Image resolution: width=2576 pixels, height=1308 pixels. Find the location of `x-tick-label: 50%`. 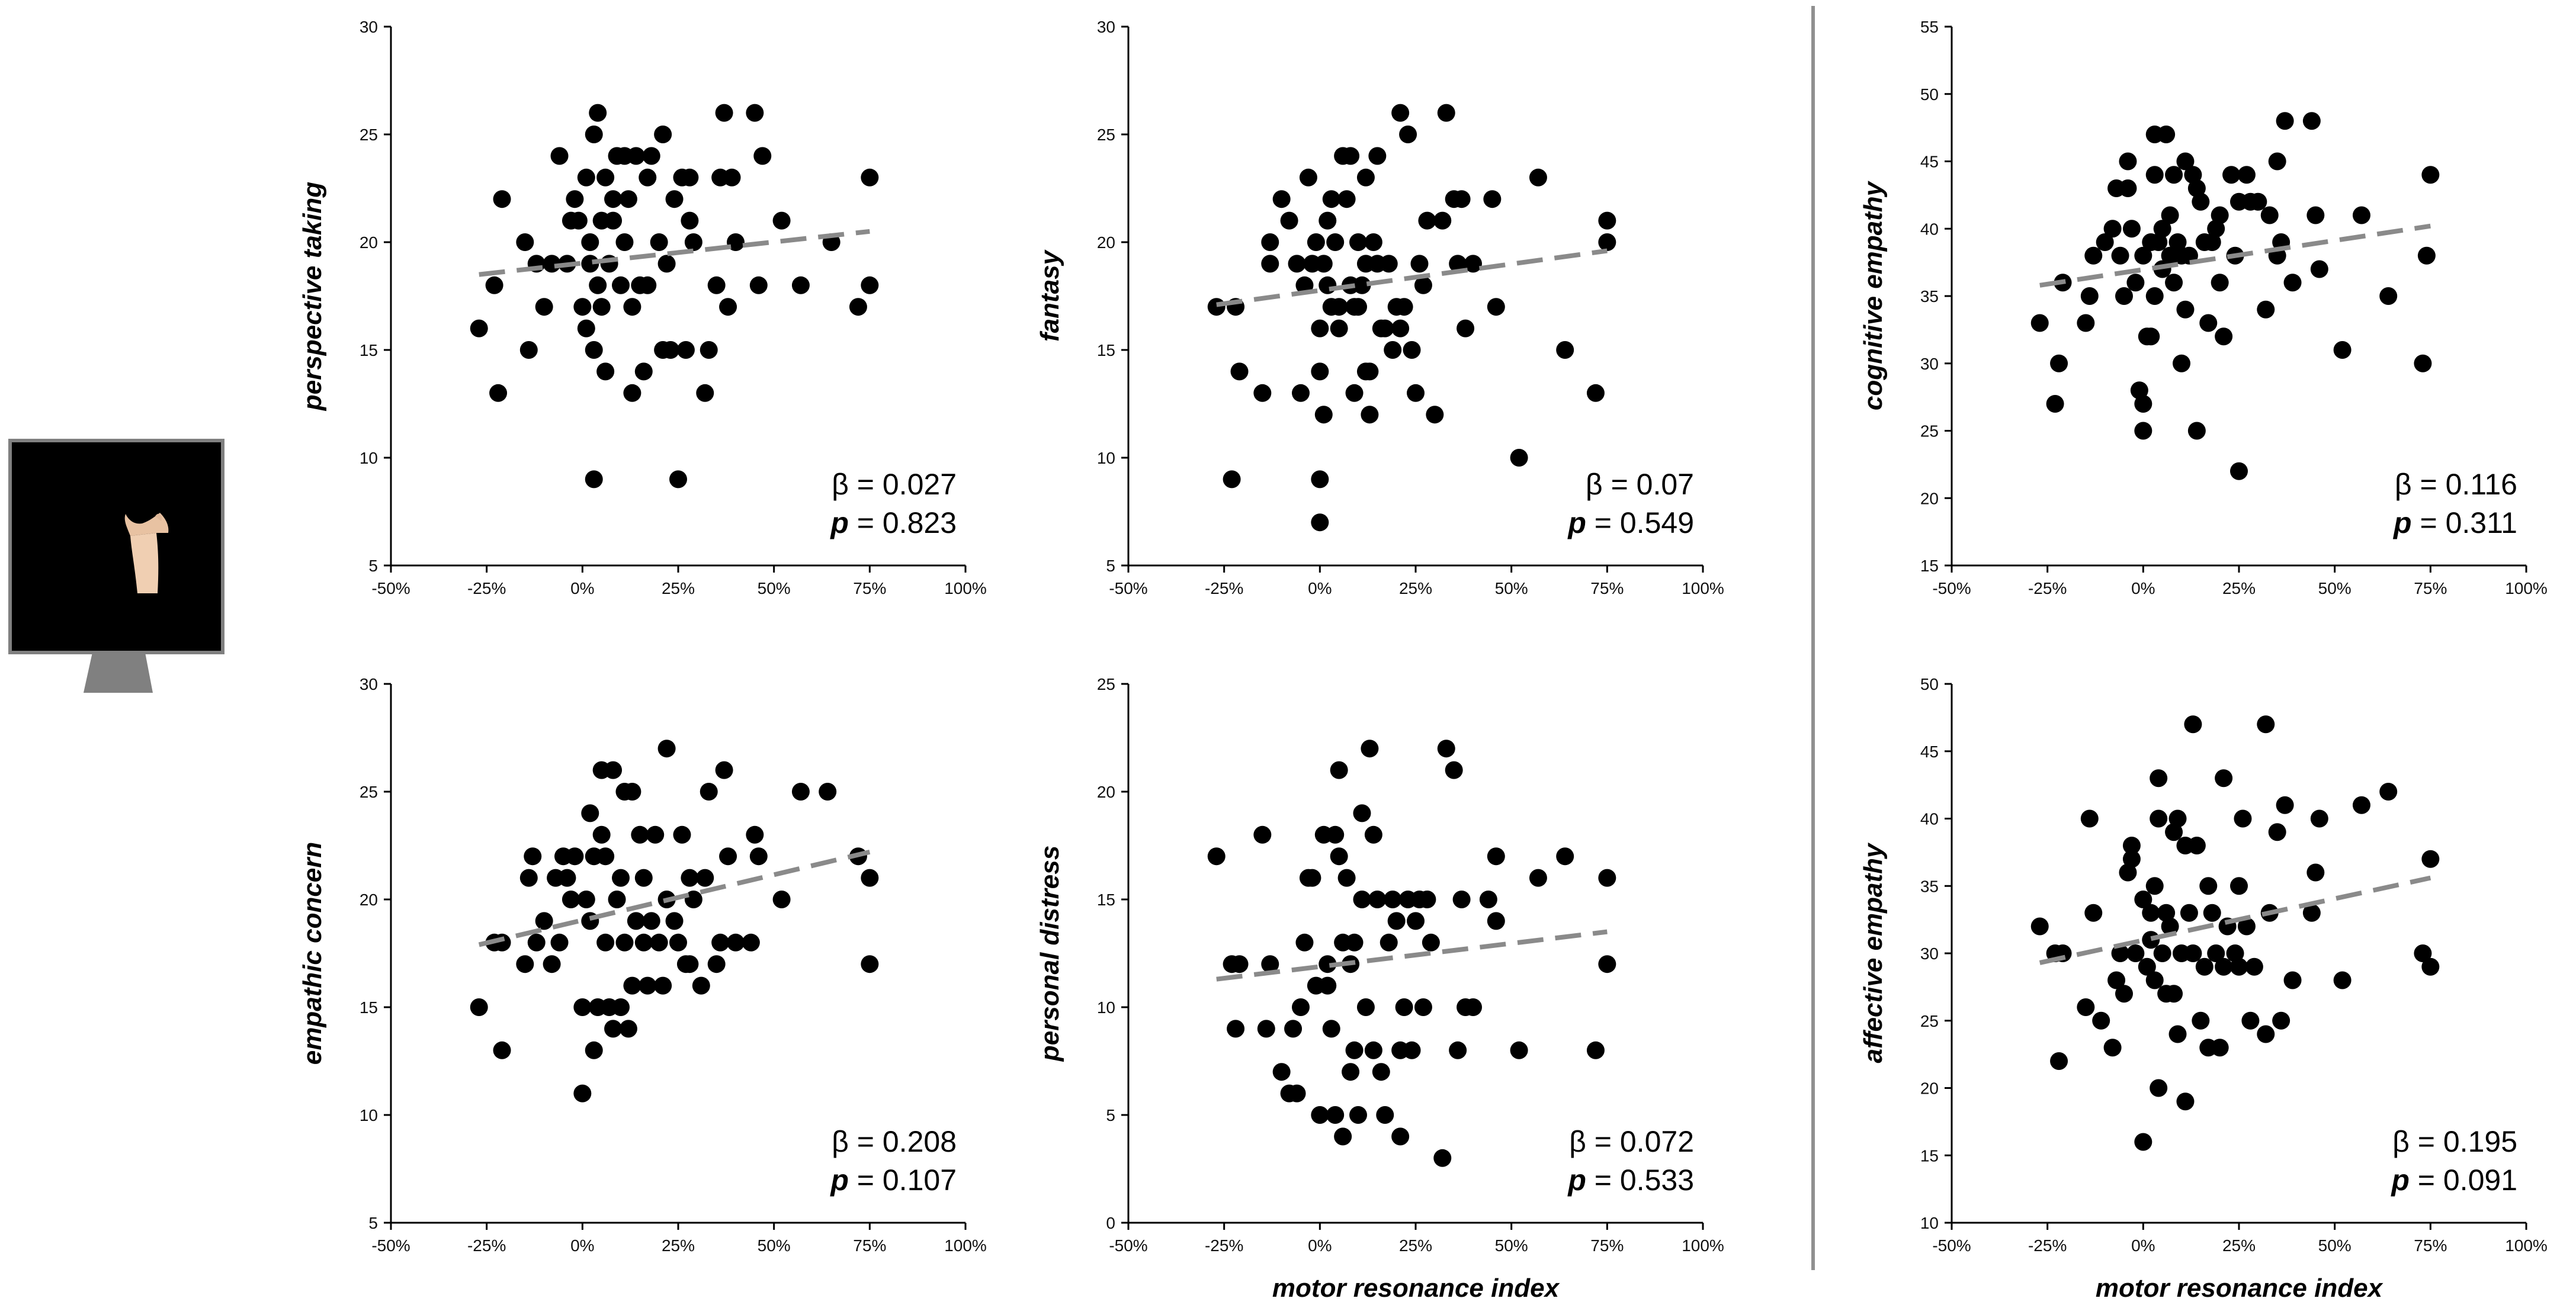

x-tick-label: 50% is located at coordinates (774, 588).